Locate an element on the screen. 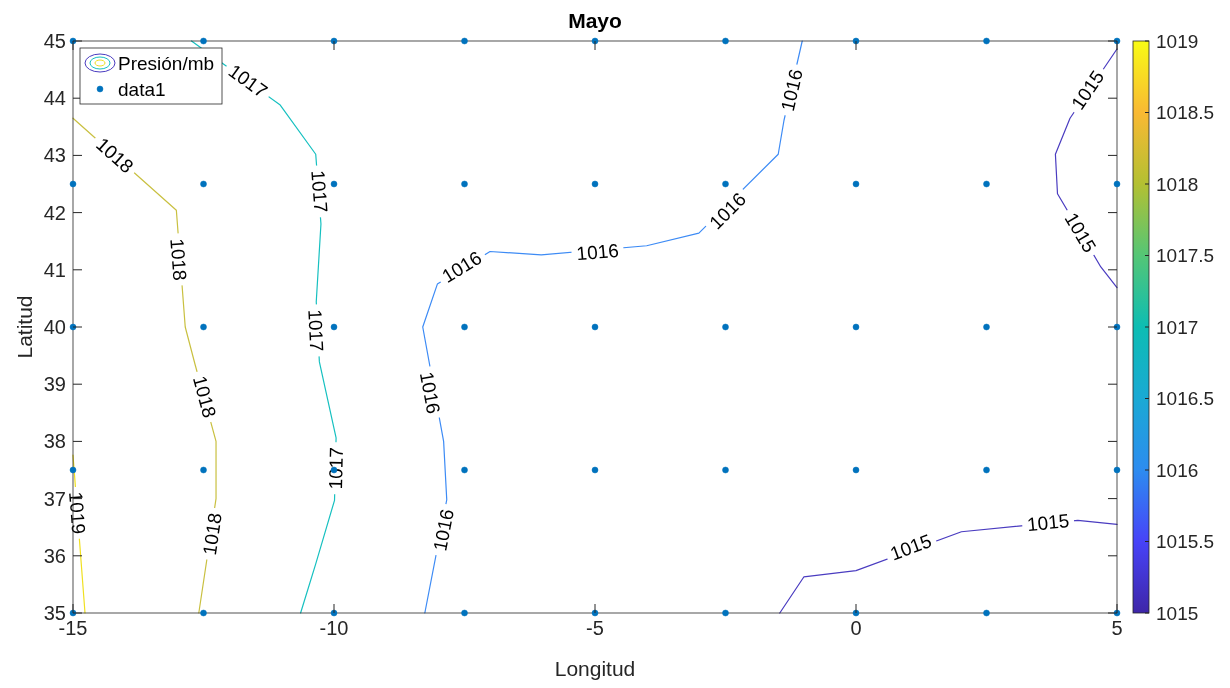 Image resolution: width=1230 pixels, height=688 pixels. color-bar-label: 1019 is located at coordinates (1177, 41).